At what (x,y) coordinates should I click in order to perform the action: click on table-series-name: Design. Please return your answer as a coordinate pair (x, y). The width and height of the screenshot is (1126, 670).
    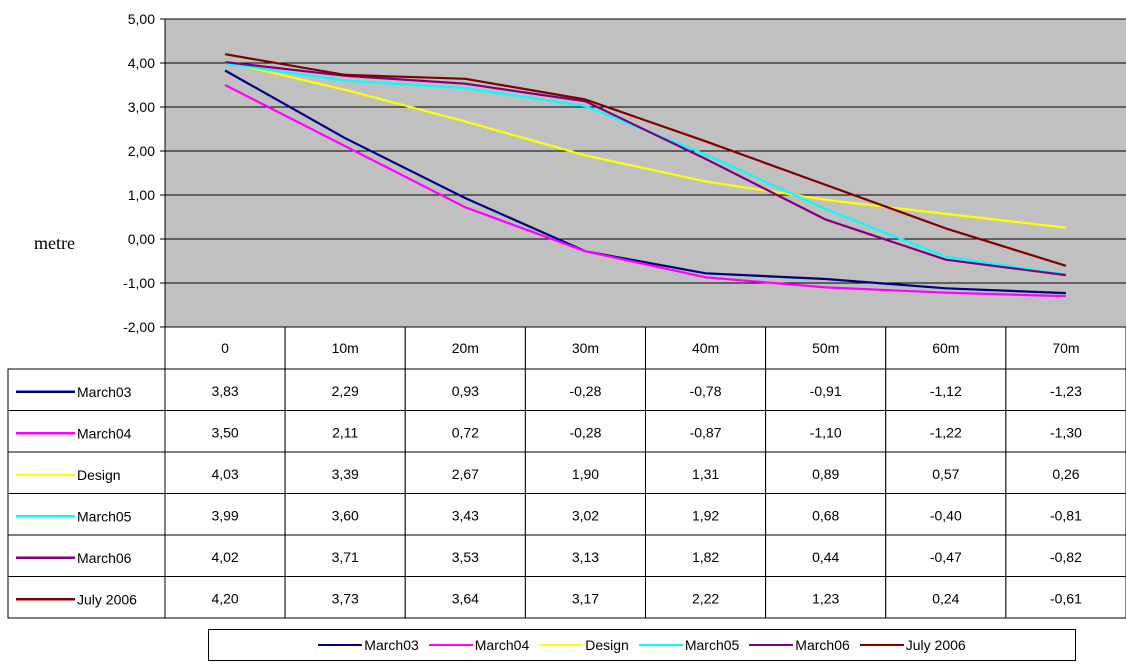
    Looking at the image, I should click on (99, 475).